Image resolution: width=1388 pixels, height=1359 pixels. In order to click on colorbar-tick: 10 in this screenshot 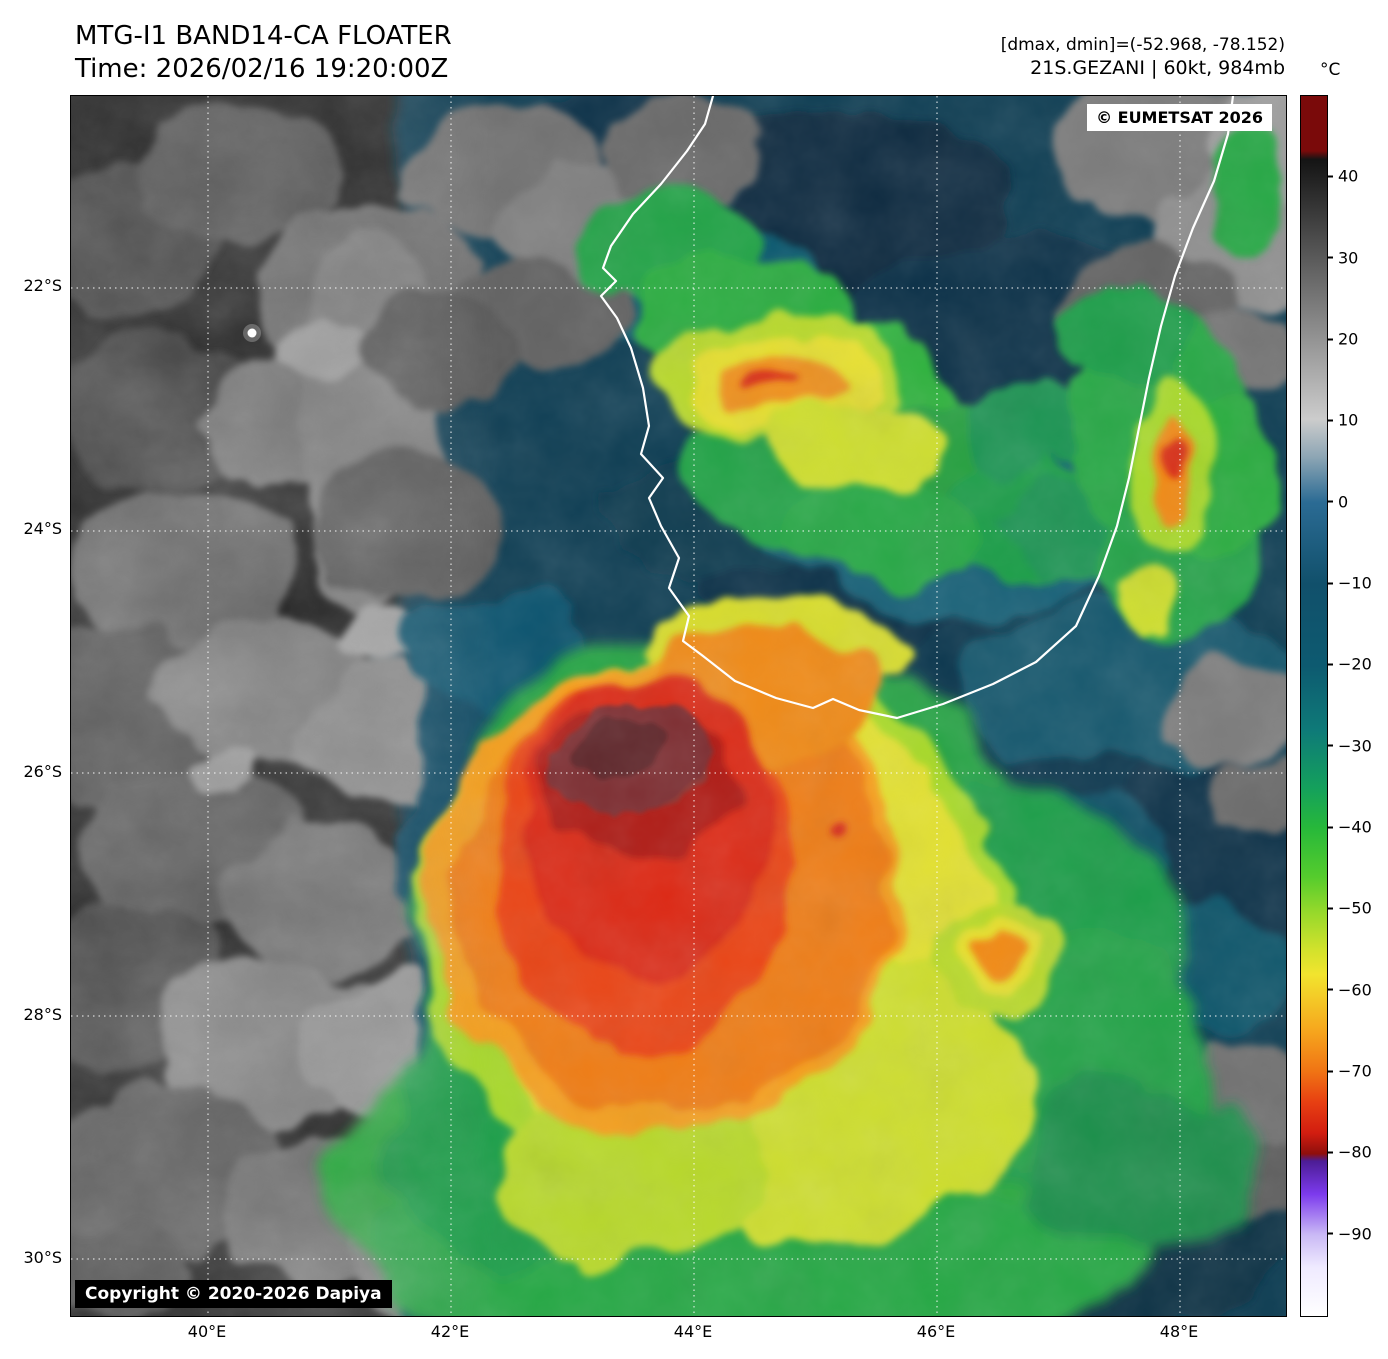, I will do `click(1343, 420)`.